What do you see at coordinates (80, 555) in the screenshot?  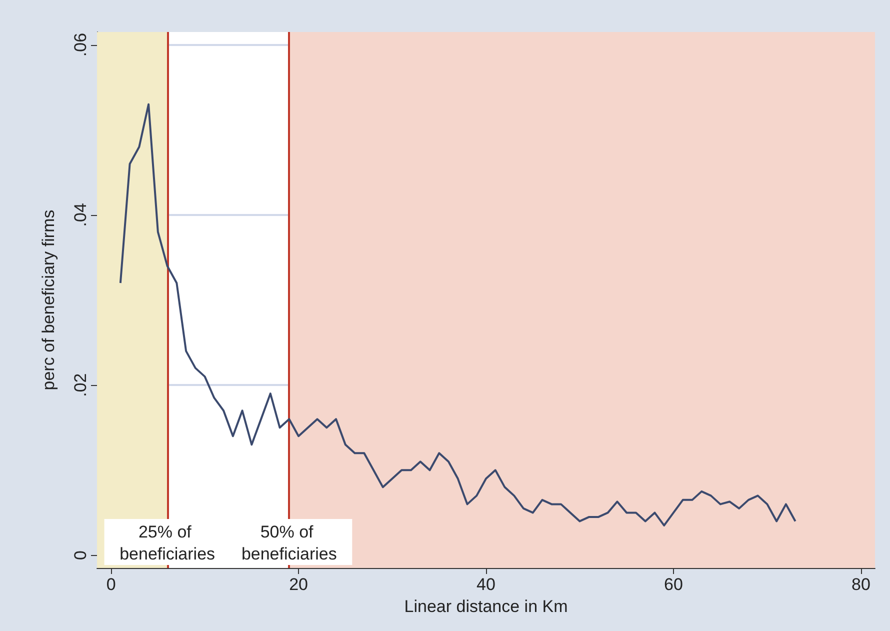 I see `y-tick-label: 0` at bounding box center [80, 555].